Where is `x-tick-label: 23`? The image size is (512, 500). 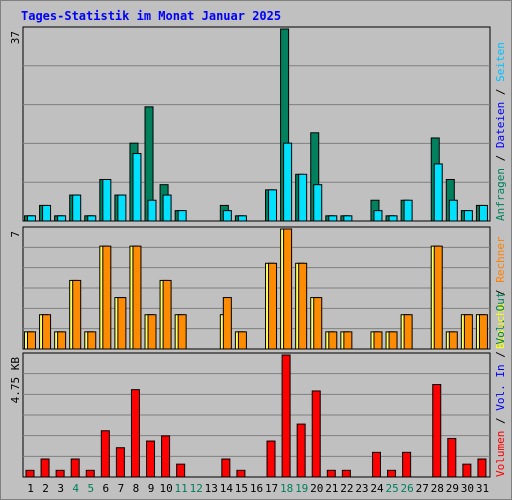
x-tick-label: 23 is located at coordinates (361, 488).